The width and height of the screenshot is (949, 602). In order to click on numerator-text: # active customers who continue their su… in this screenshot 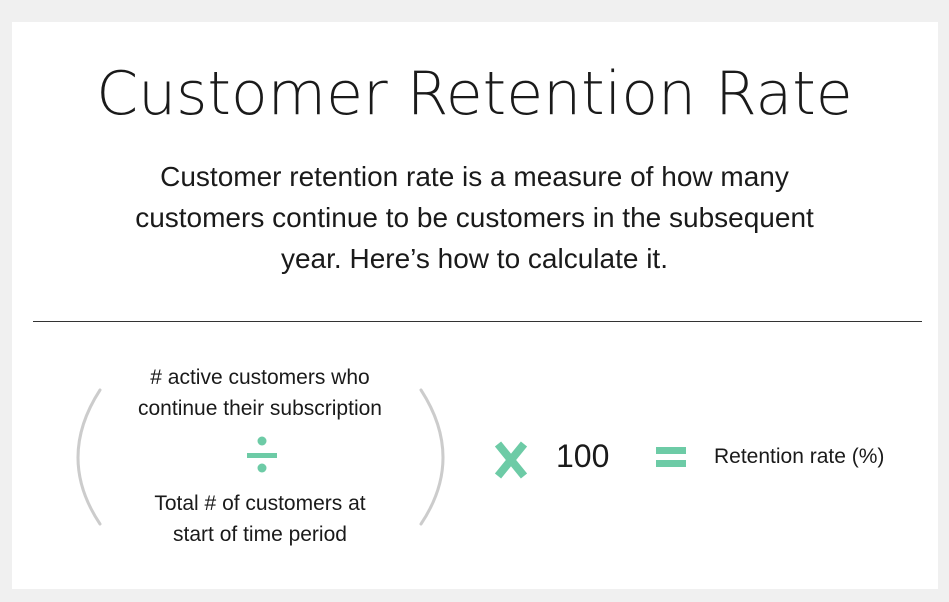, I will do `click(260, 393)`.